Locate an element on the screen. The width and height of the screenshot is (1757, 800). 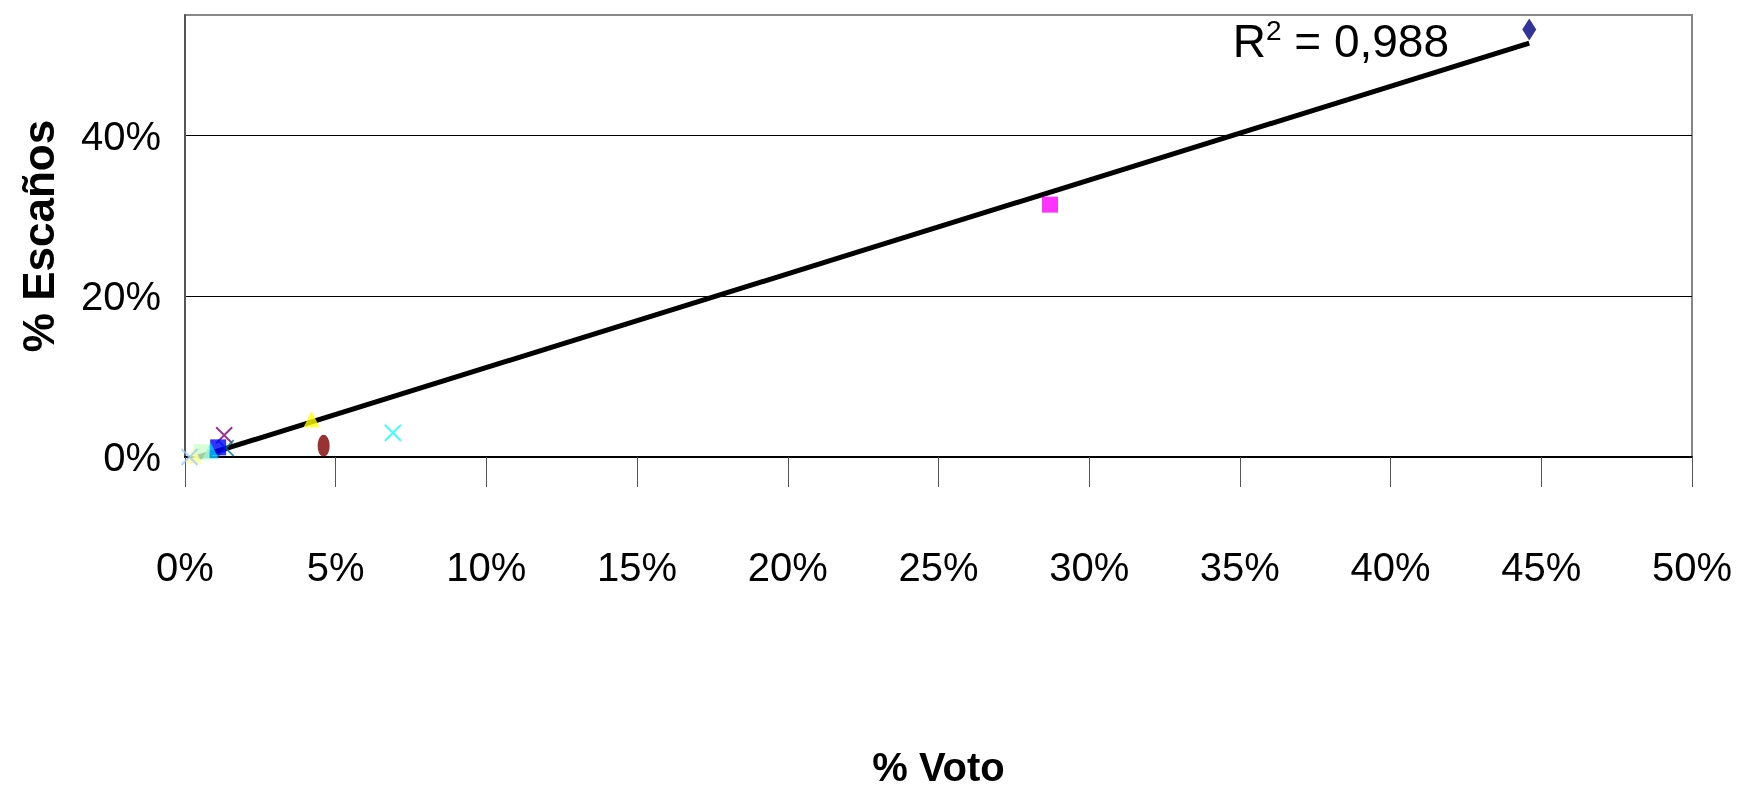
x-tick-label: 5% is located at coordinates (335, 567).